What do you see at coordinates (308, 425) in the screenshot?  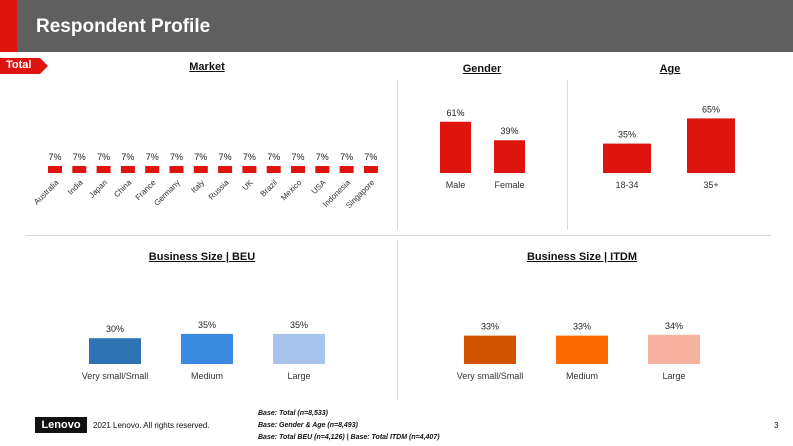 I see `base-note-gender-age: Base: Gender & Age (n=8,493)` at bounding box center [308, 425].